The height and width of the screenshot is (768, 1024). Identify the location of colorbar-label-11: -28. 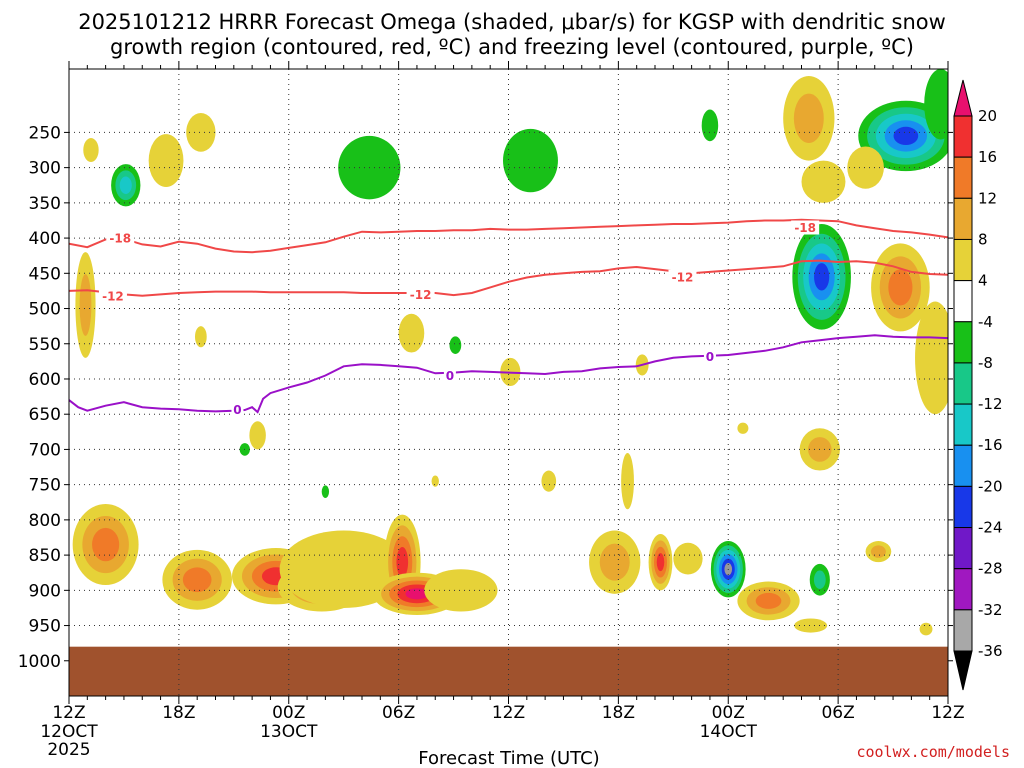
(990, 569).